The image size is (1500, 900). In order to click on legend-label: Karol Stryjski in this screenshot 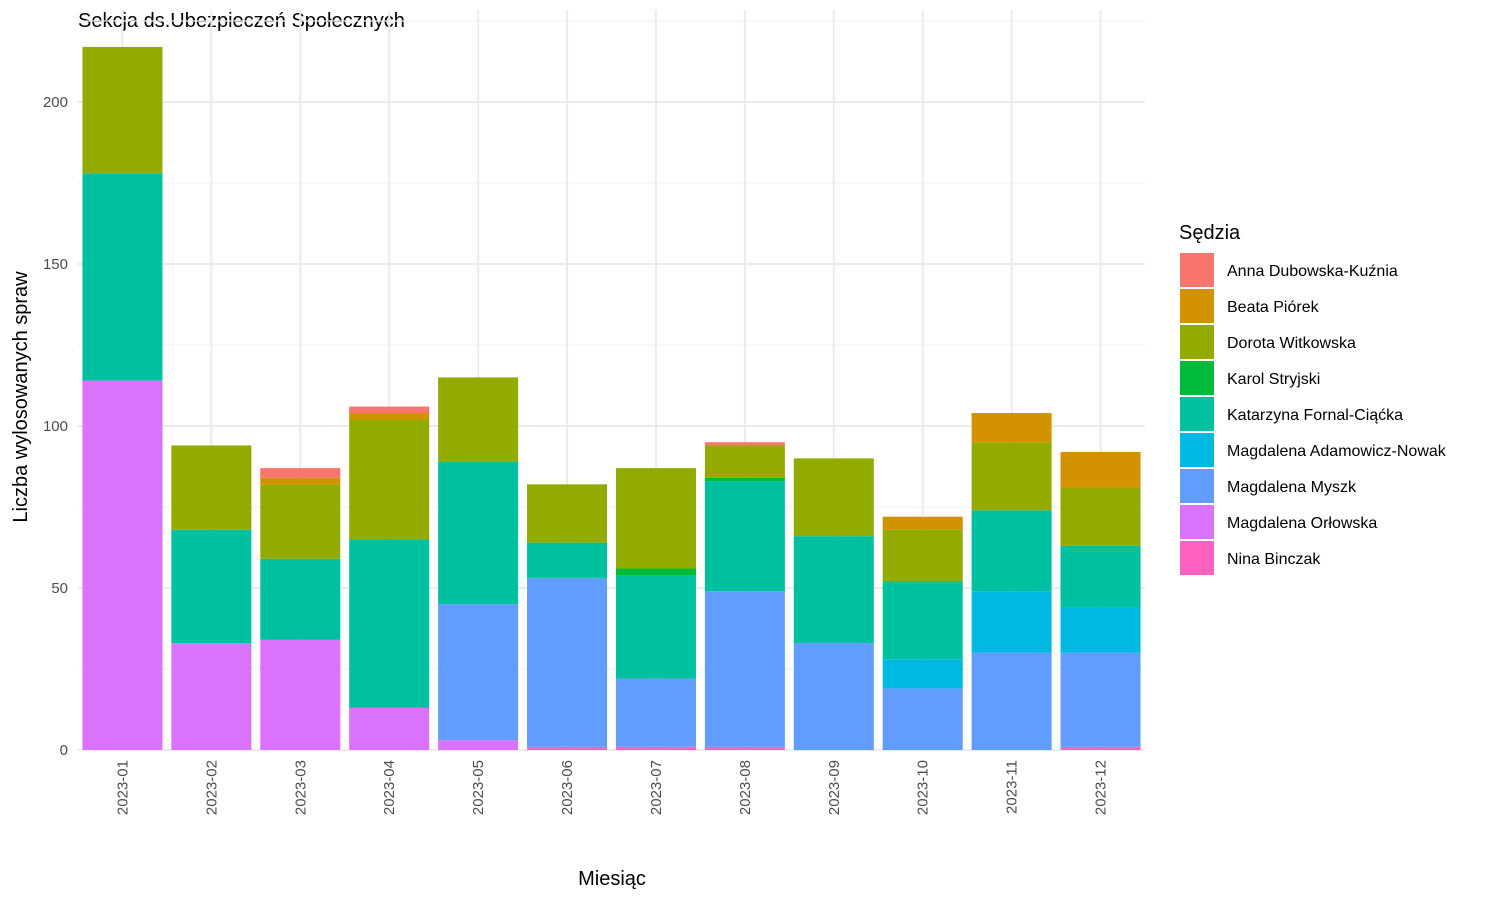, I will do `click(1273, 379)`.